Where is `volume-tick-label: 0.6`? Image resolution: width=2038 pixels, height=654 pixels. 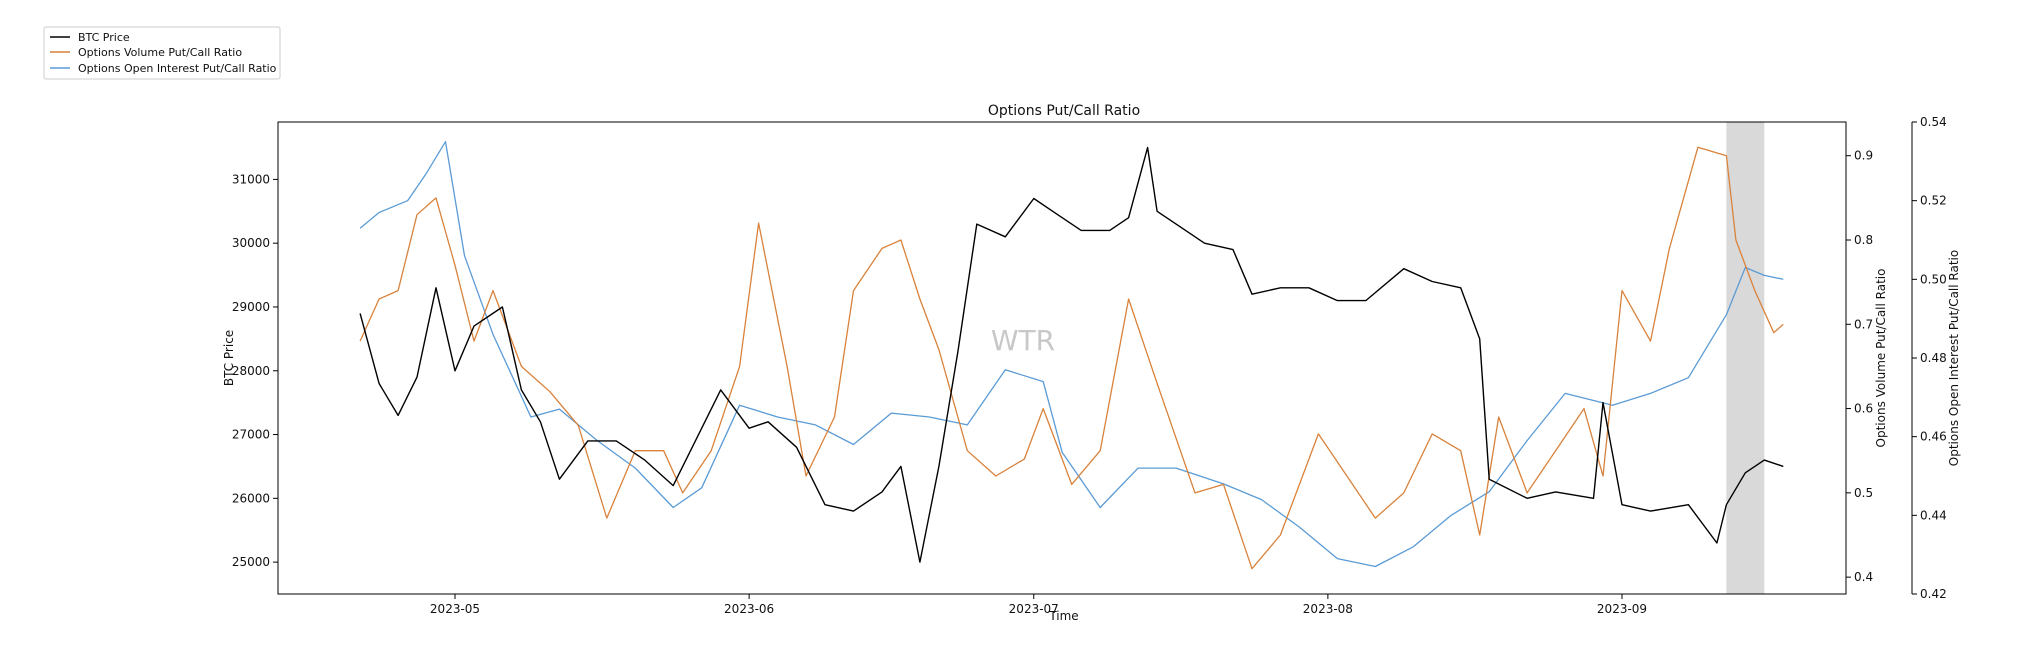 volume-tick-label: 0.6 is located at coordinates (1863, 409).